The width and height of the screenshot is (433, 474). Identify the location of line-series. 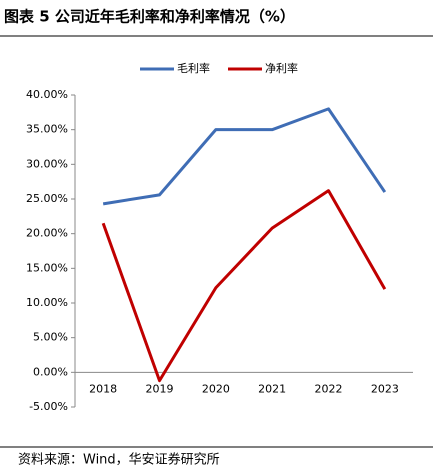
(244, 156).